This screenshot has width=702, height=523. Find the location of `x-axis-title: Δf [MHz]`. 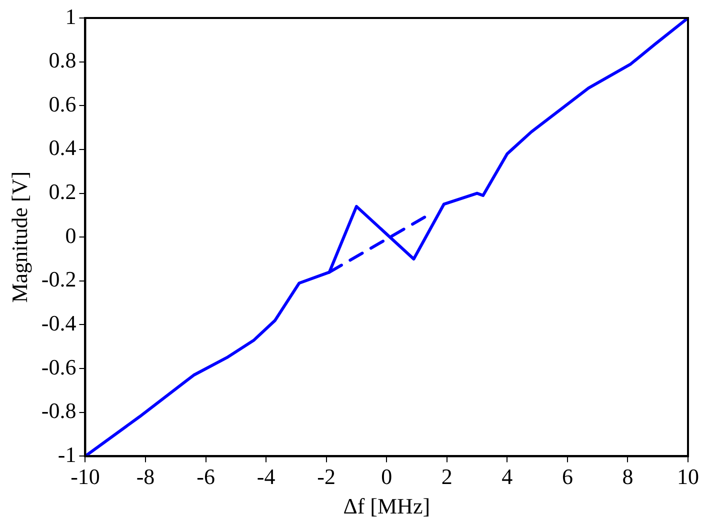

x-axis-title: Δf [MHz] is located at coordinates (386, 506).